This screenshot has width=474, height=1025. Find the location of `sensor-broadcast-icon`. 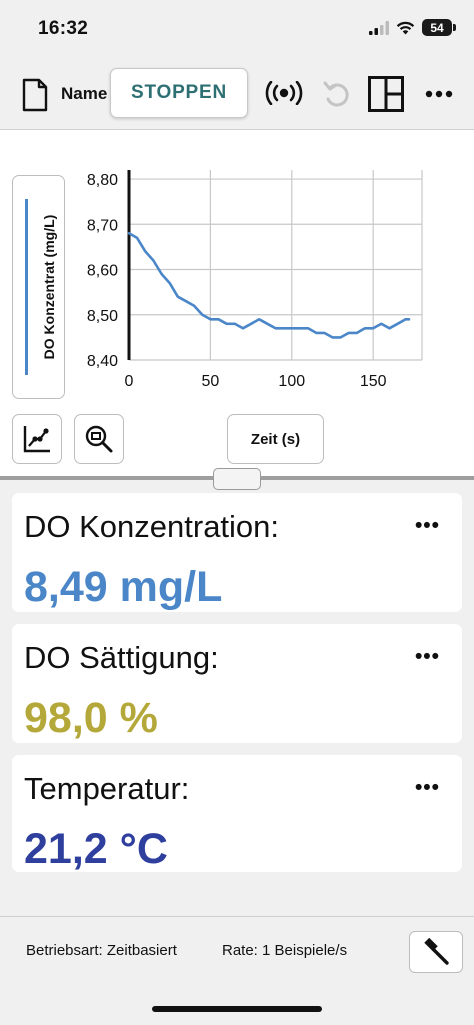

sensor-broadcast-icon is located at coordinates (284, 93).